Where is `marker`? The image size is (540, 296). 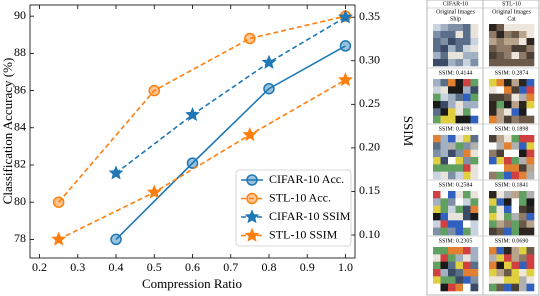
marker is located at coordinates (250, 38).